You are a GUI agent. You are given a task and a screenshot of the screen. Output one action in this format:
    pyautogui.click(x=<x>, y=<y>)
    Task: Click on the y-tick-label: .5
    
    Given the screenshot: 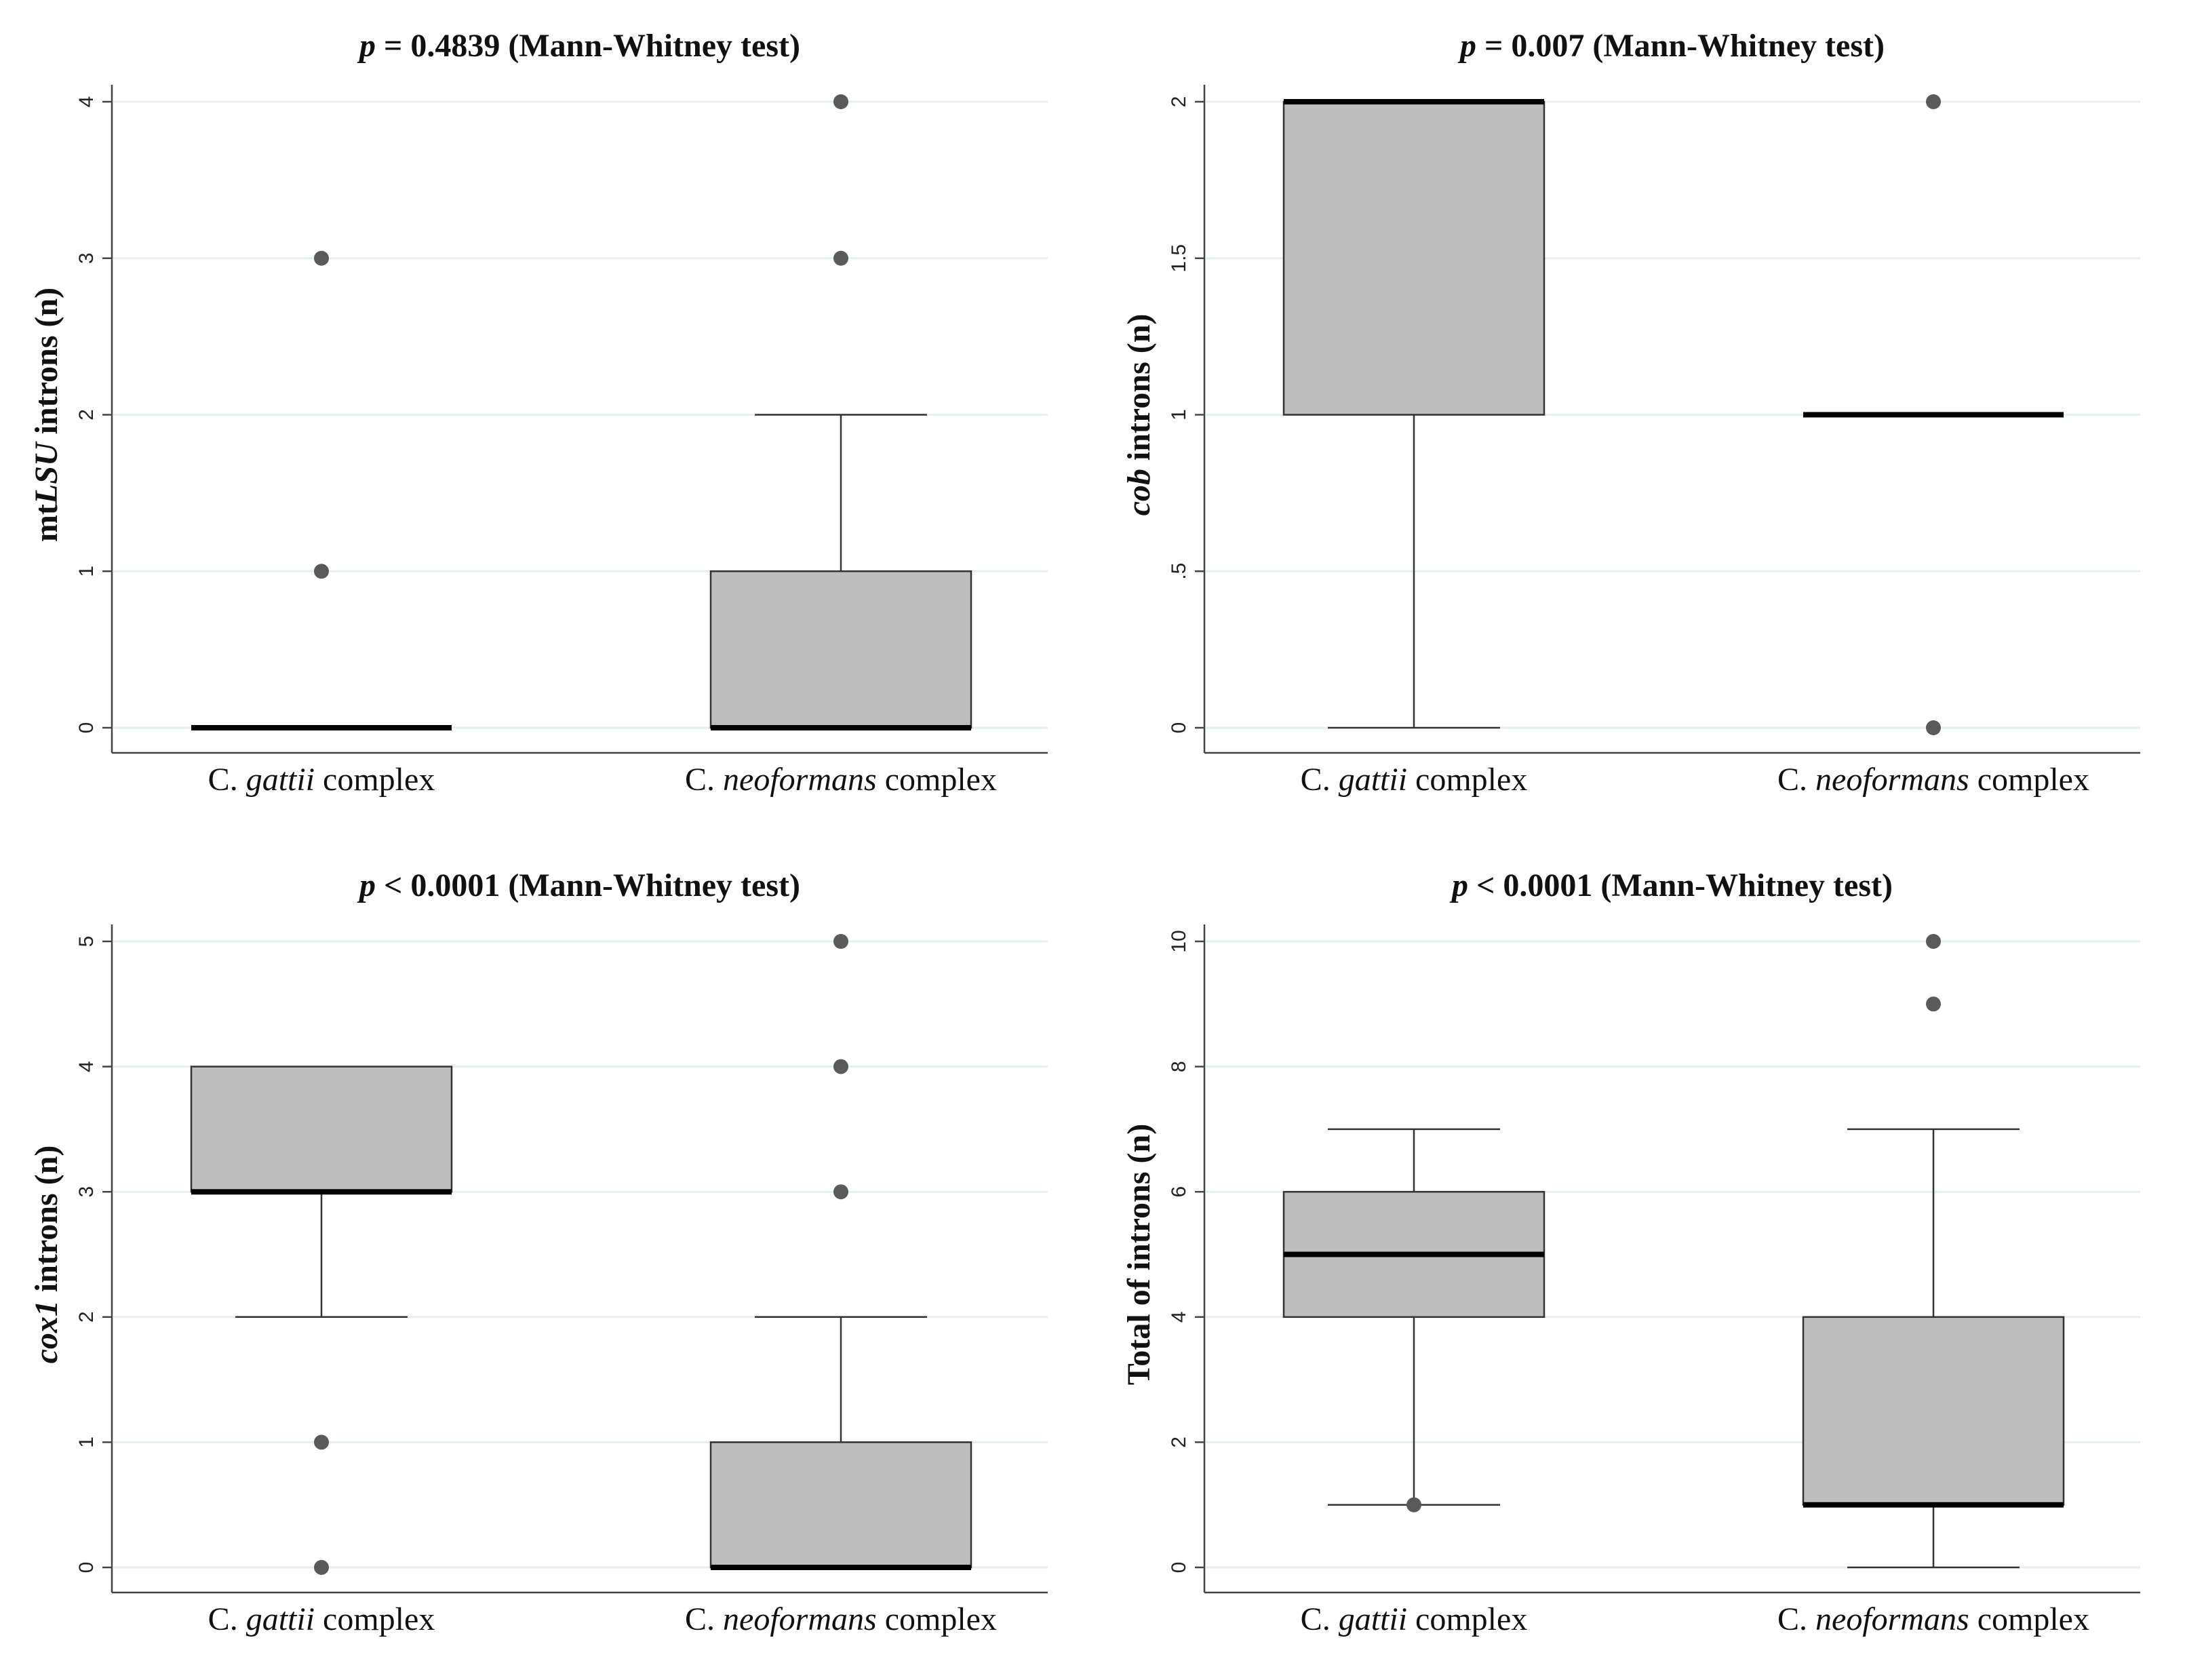 What is the action you would take?
    pyautogui.click(x=1179, y=572)
    